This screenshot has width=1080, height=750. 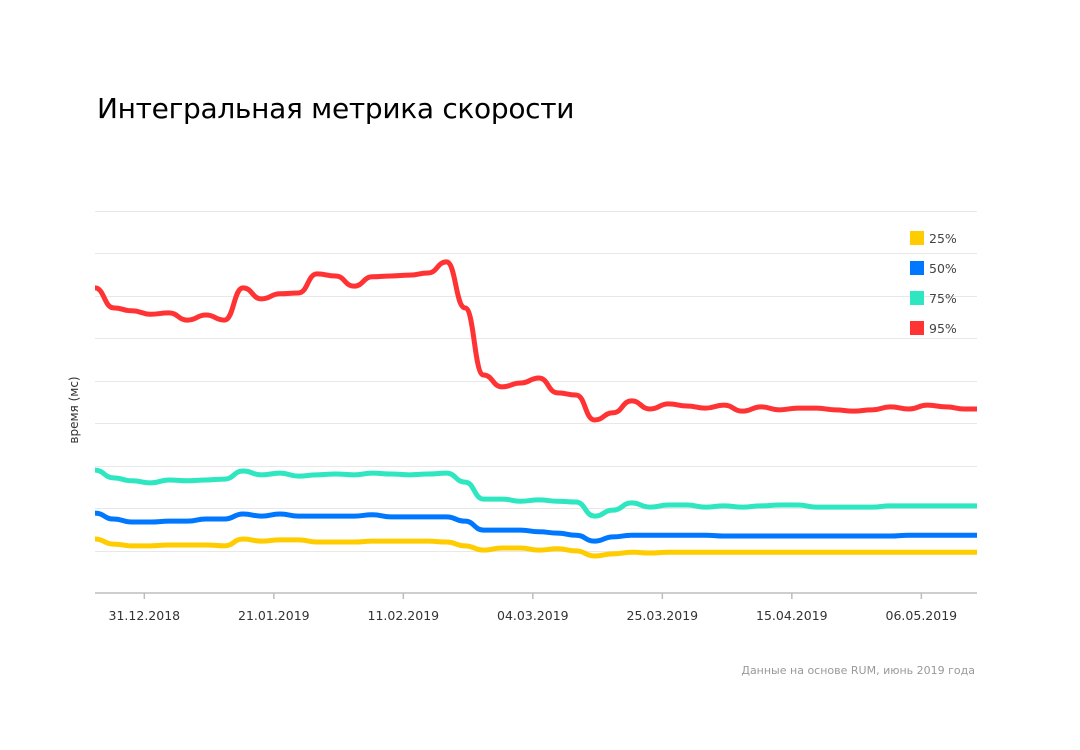 I want to click on footnote: Данные на основе RUM, июнь 2019 года, so click(x=858, y=670).